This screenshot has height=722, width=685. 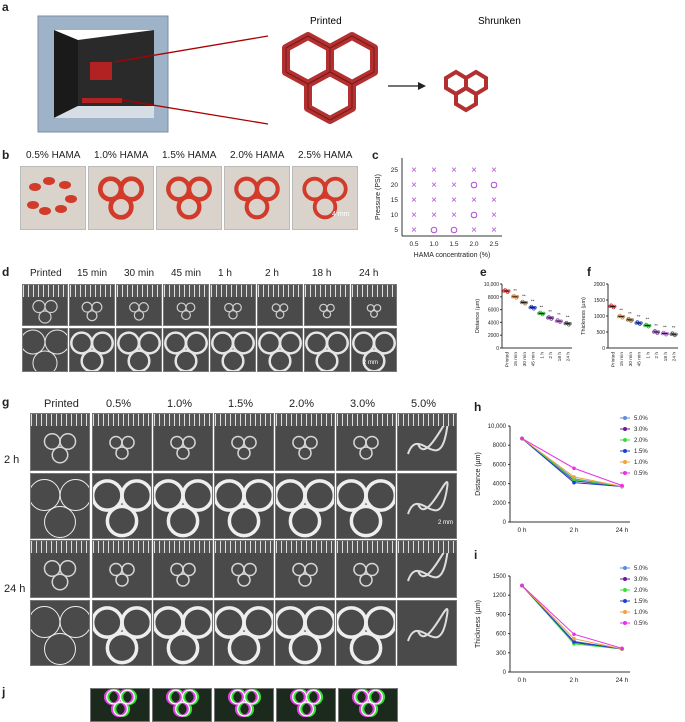 What do you see at coordinates (631, 359) in the screenshot?
I see `x-tick-label: 30 min` at bounding box center [631, 359].